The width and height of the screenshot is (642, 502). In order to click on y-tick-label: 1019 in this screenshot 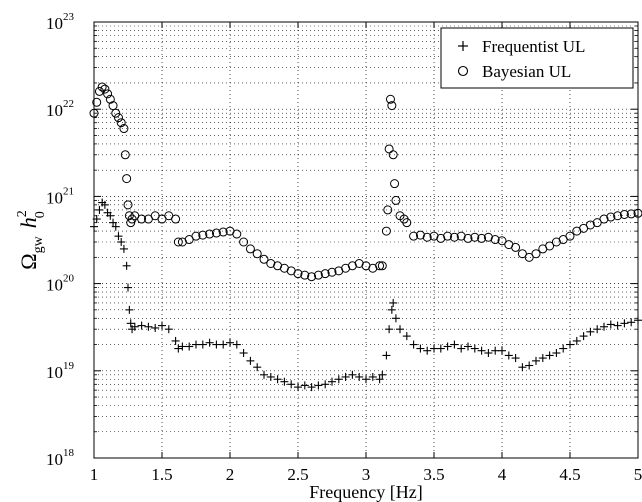, I will do `click(60, 371)`.